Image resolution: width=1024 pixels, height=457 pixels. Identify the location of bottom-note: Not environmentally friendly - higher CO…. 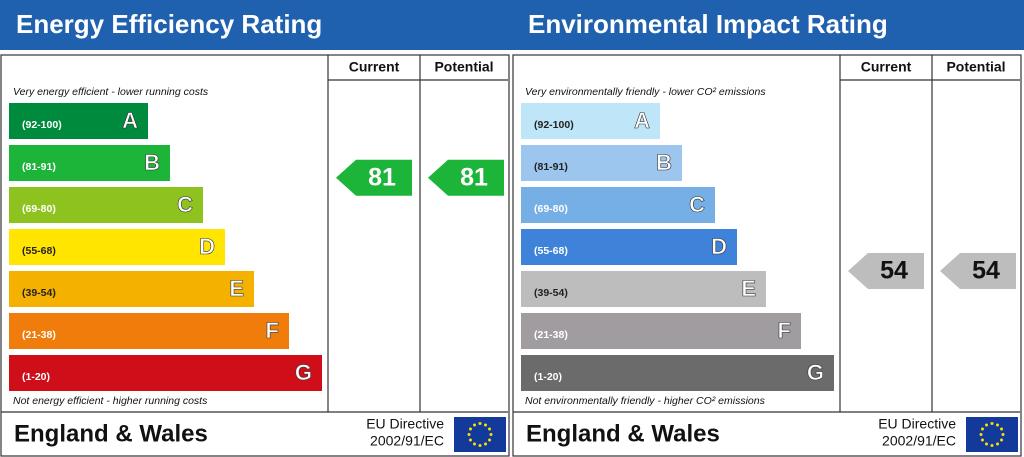
(645, 401).